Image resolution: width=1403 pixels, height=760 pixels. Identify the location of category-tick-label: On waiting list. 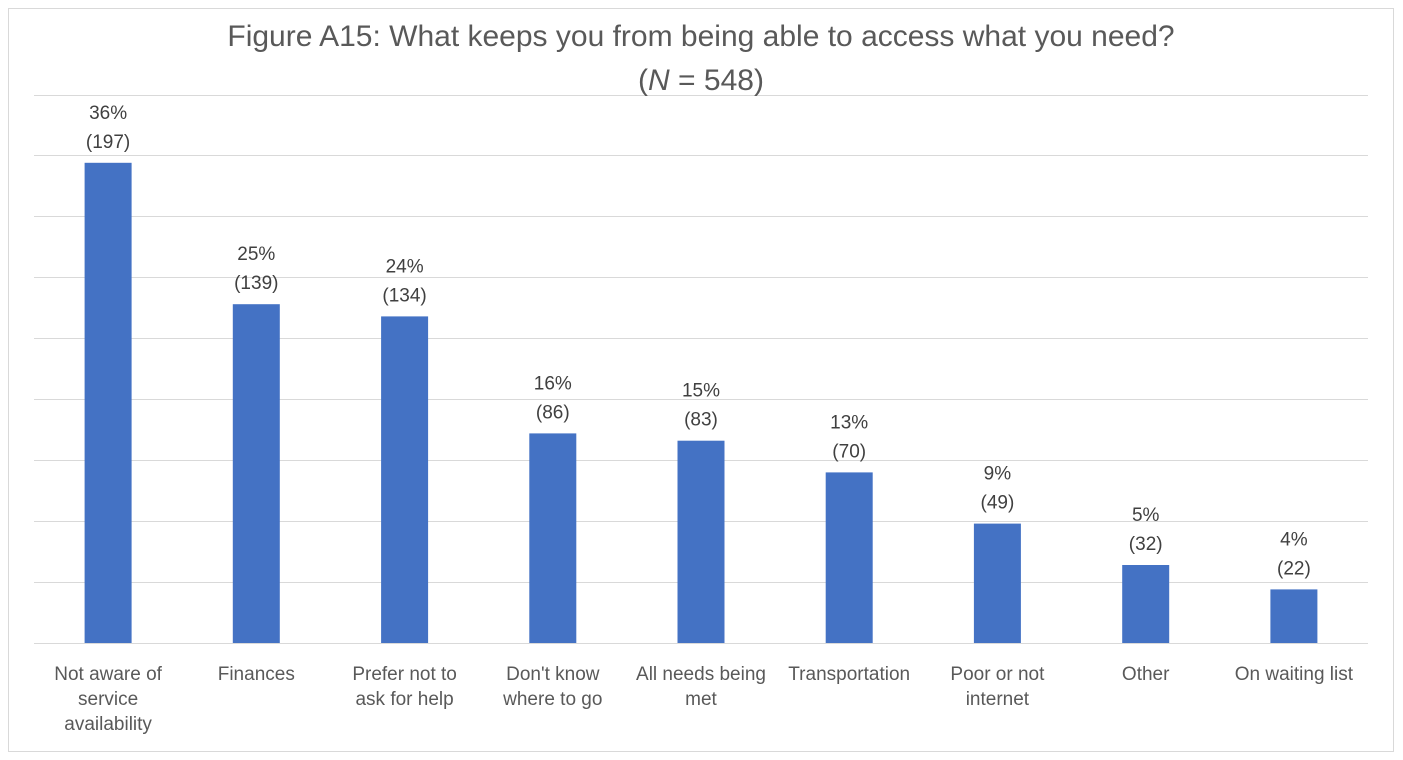
(1294, 674).